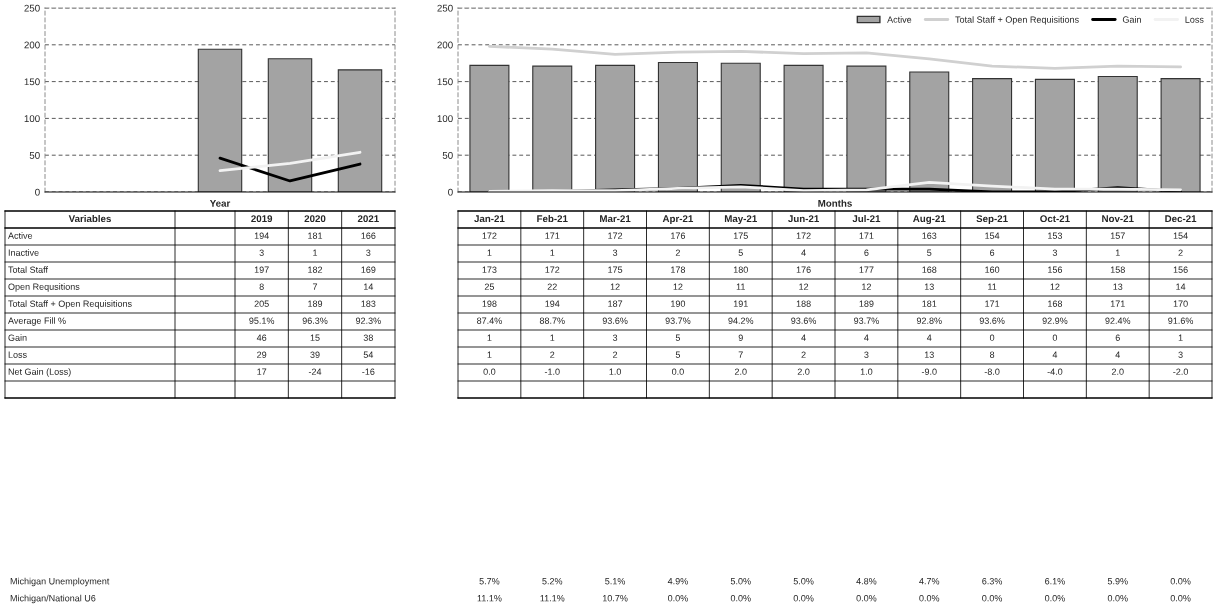 The height and width of the screenshot is (613, 1219). I want to click on data-label: 182, so click(315, 269).